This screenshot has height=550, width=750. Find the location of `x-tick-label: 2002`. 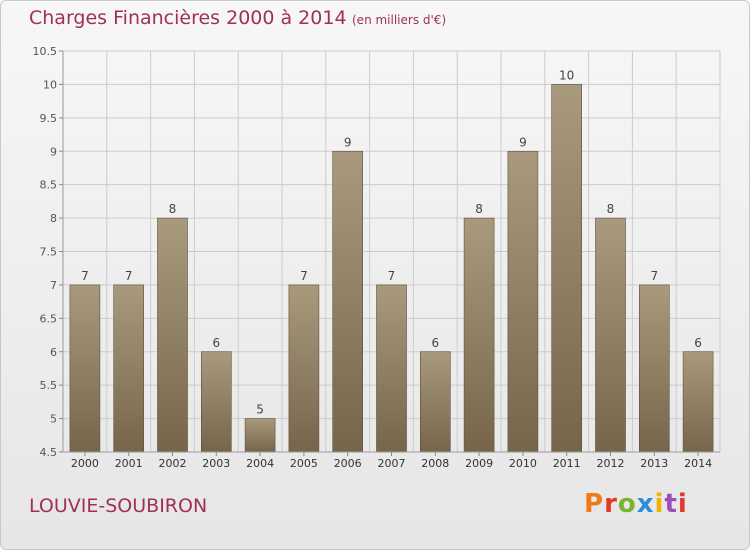

x-tick-label: 2002 is located at coordinates (173, 463).